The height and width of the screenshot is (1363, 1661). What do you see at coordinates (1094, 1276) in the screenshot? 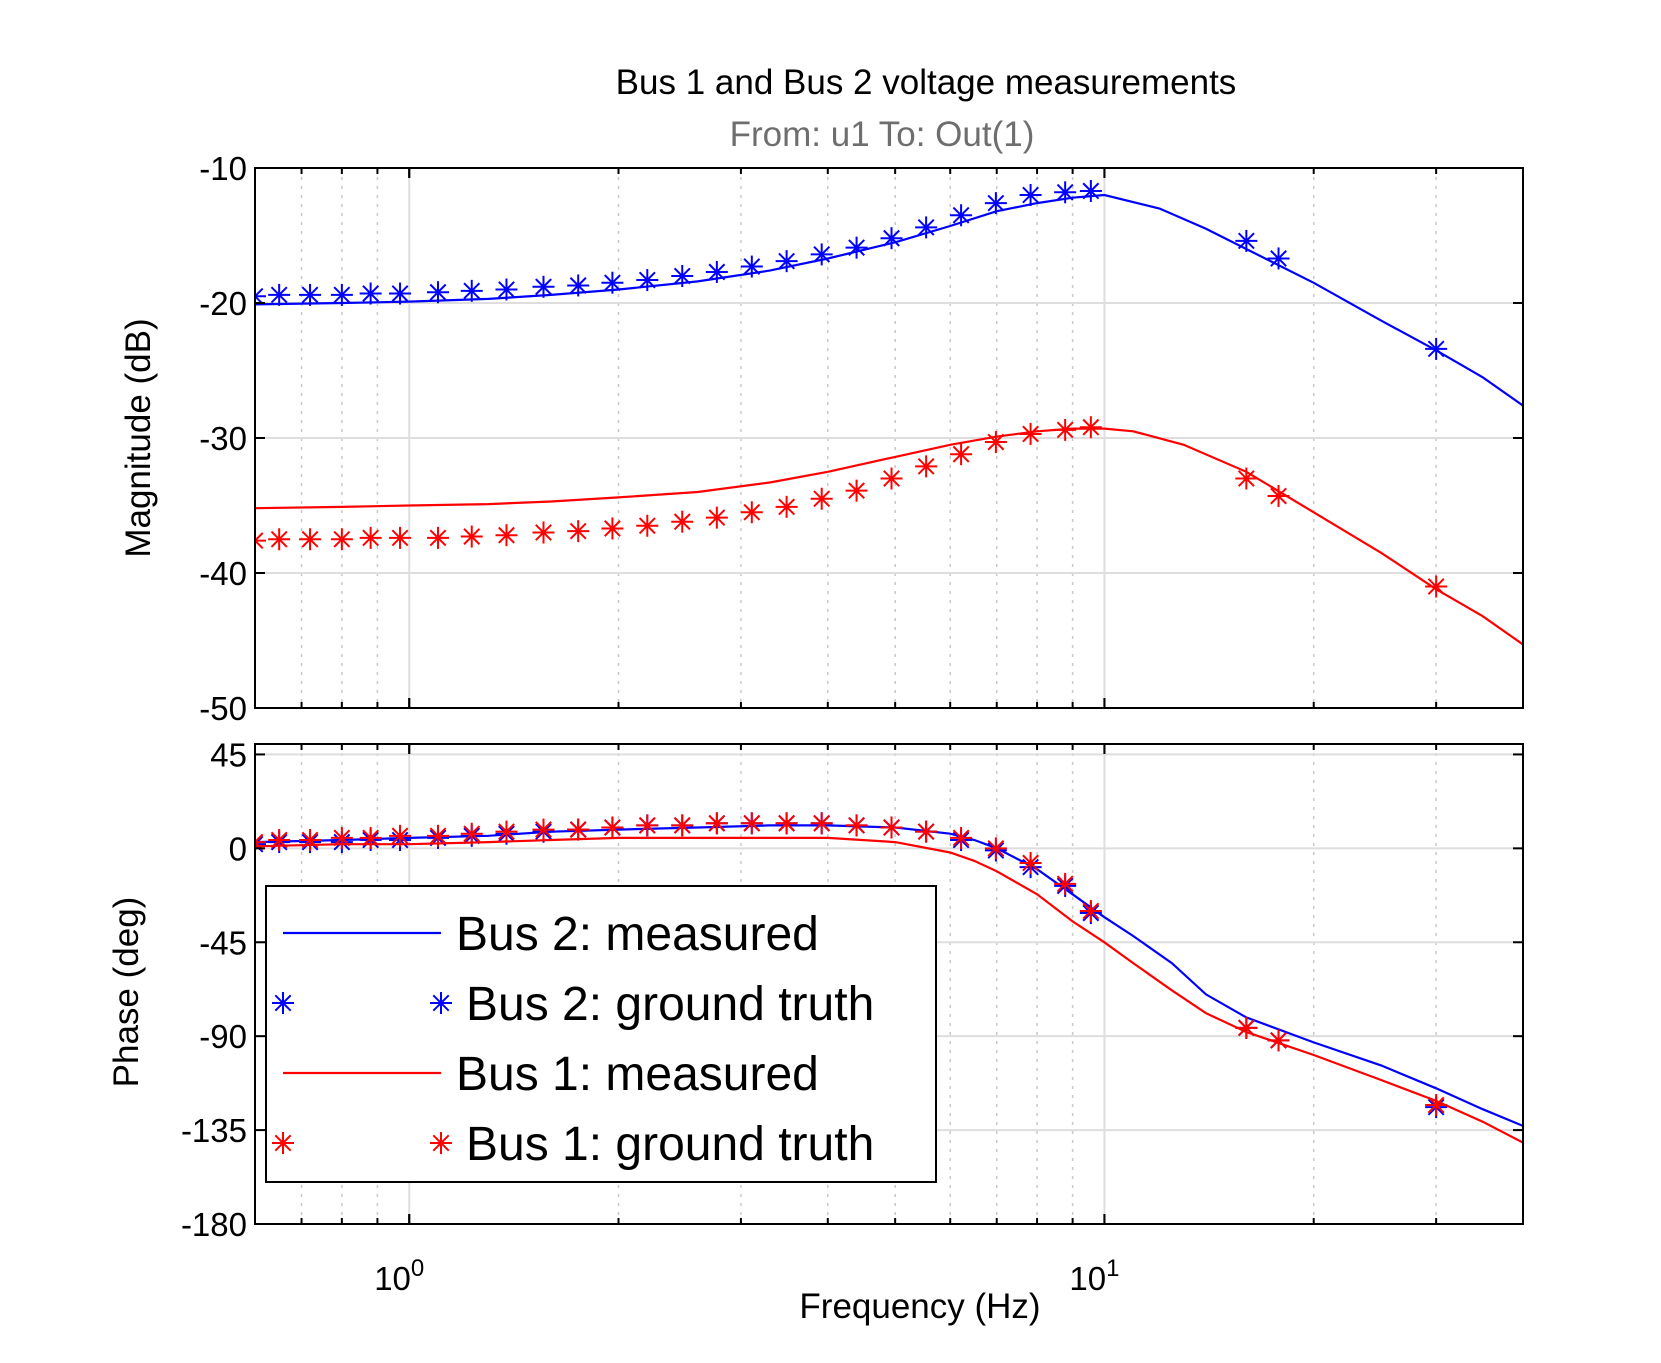
I see `x-tick-label: 10¹` at bounding box center [1094, 1276].